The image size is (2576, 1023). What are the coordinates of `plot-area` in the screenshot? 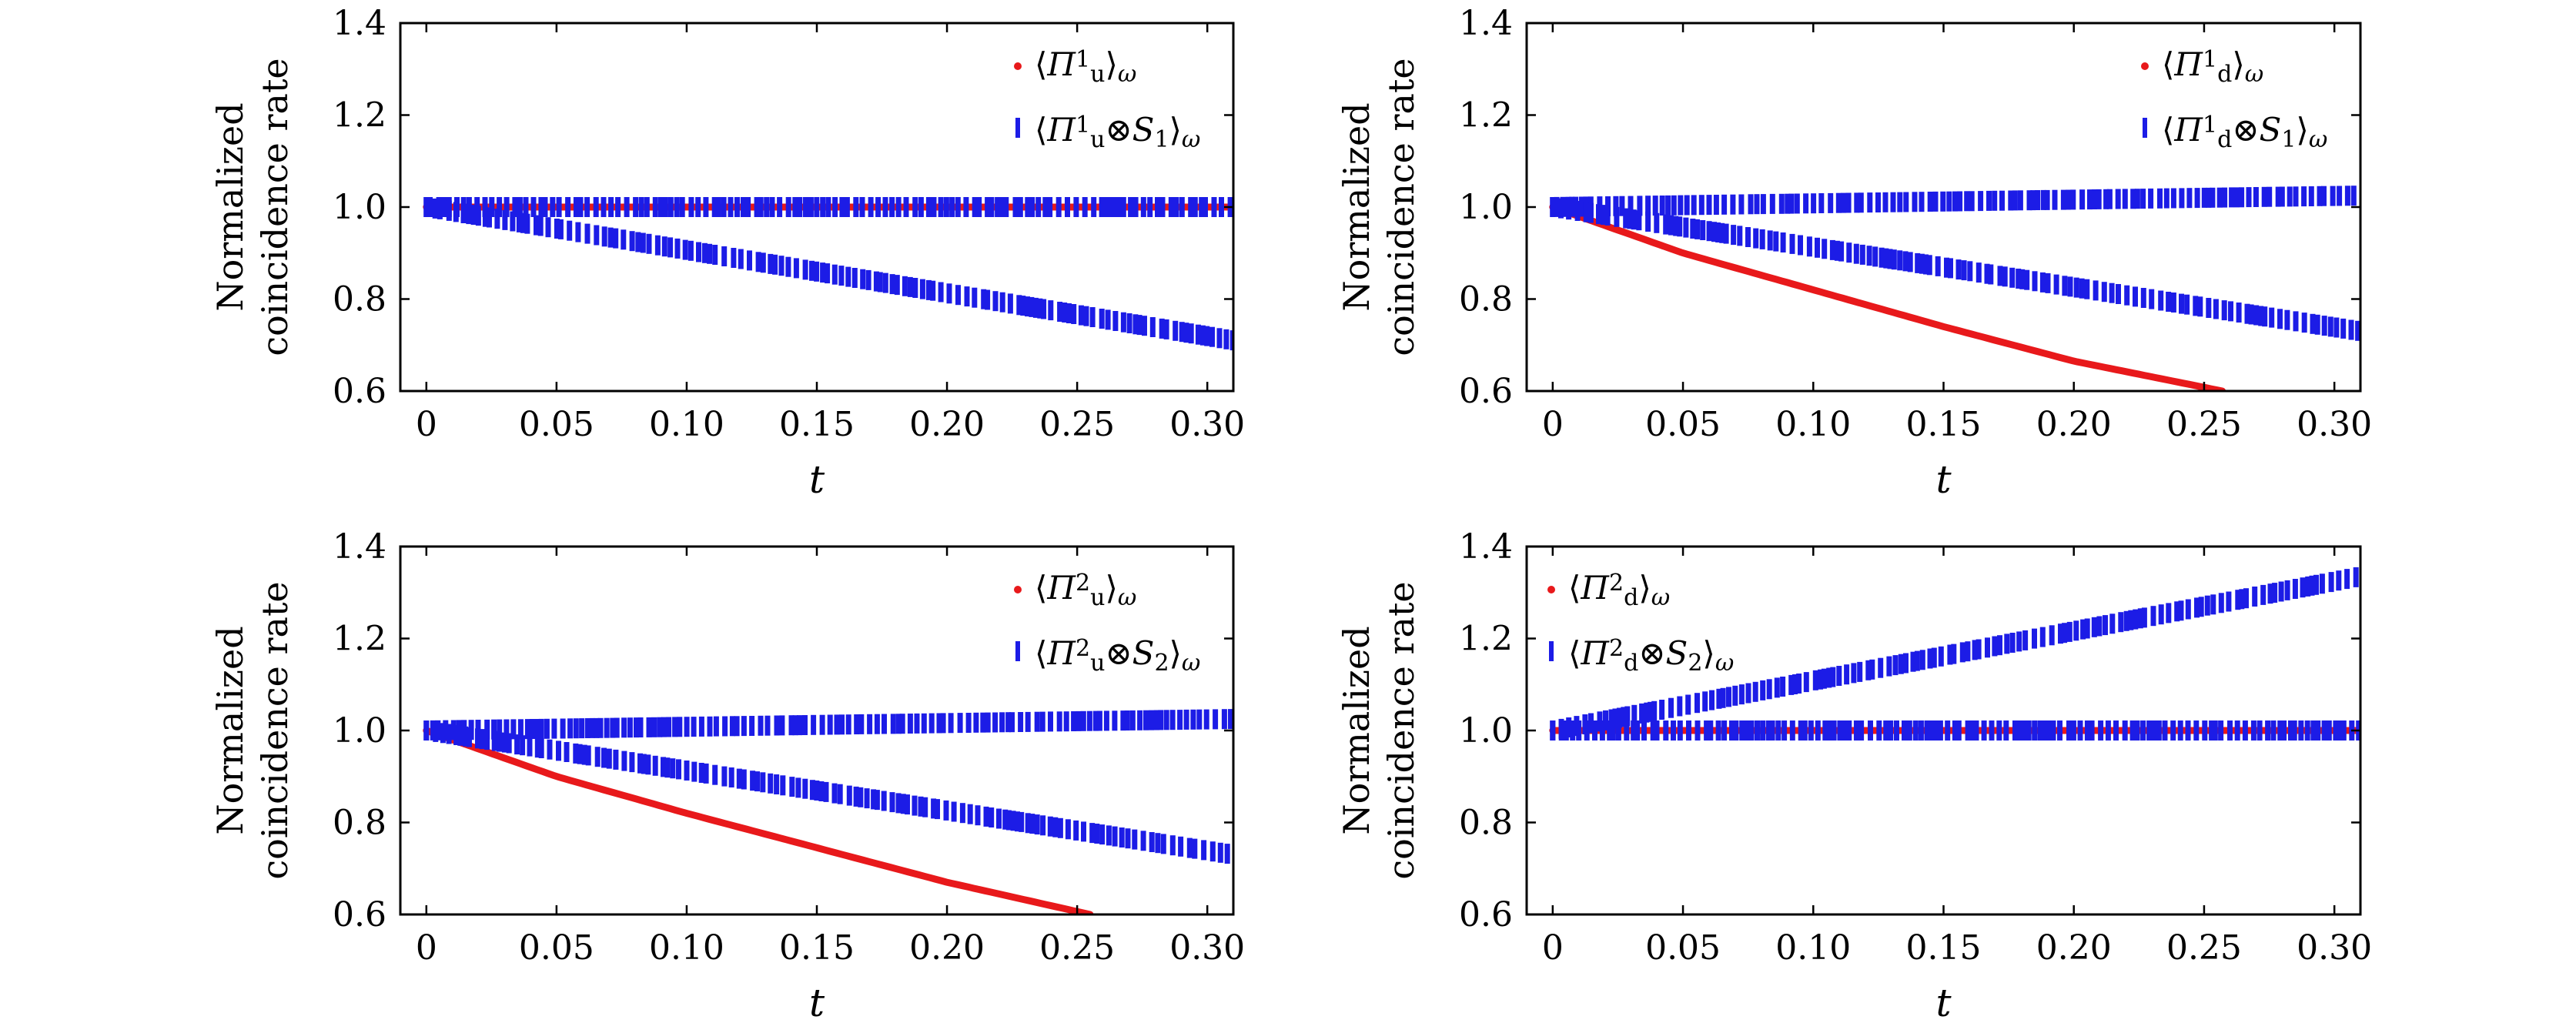 It's located at (1955, 288).